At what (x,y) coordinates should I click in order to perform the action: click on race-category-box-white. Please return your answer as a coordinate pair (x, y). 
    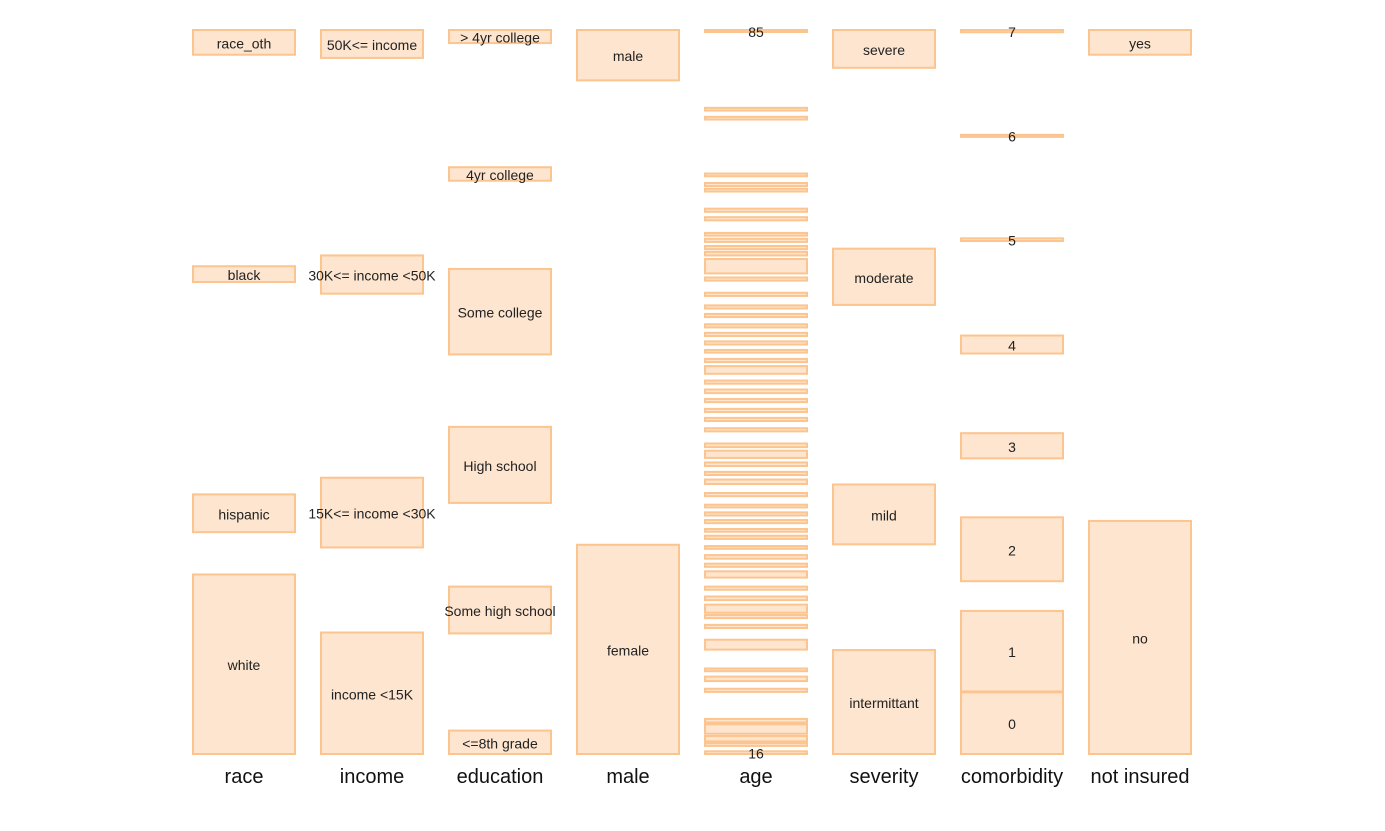
    Looking at the image, I should click on (244, 664).